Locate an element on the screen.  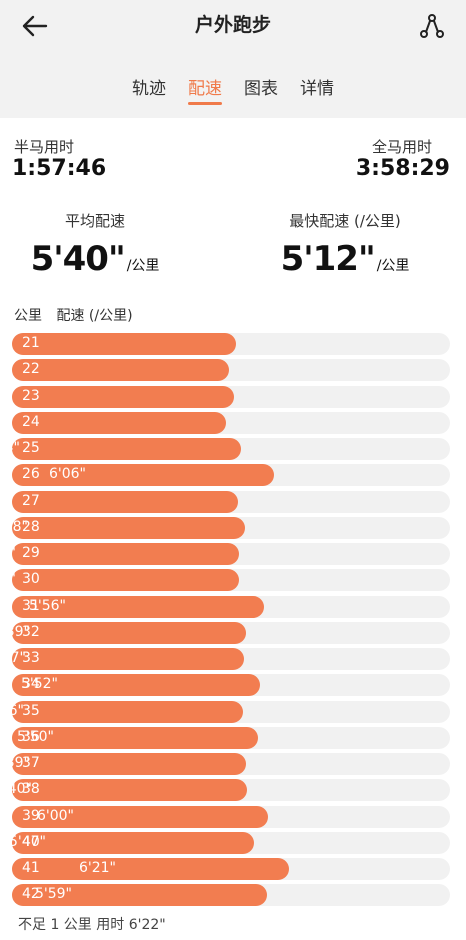
pace-row: 39 6'00" is located at coordinates (231, 816).